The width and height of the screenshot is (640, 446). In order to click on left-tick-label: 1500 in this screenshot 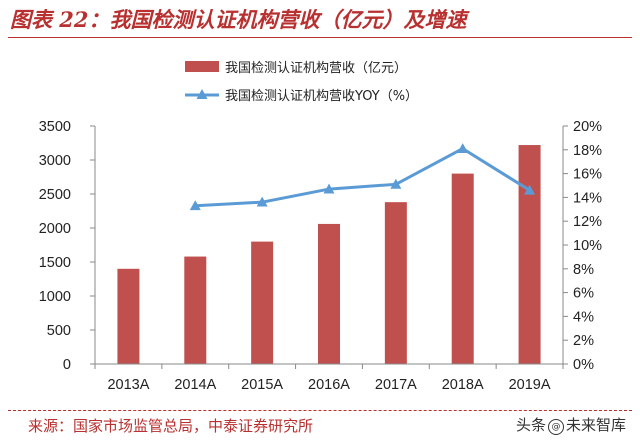, I will do `click(55, 263)`.